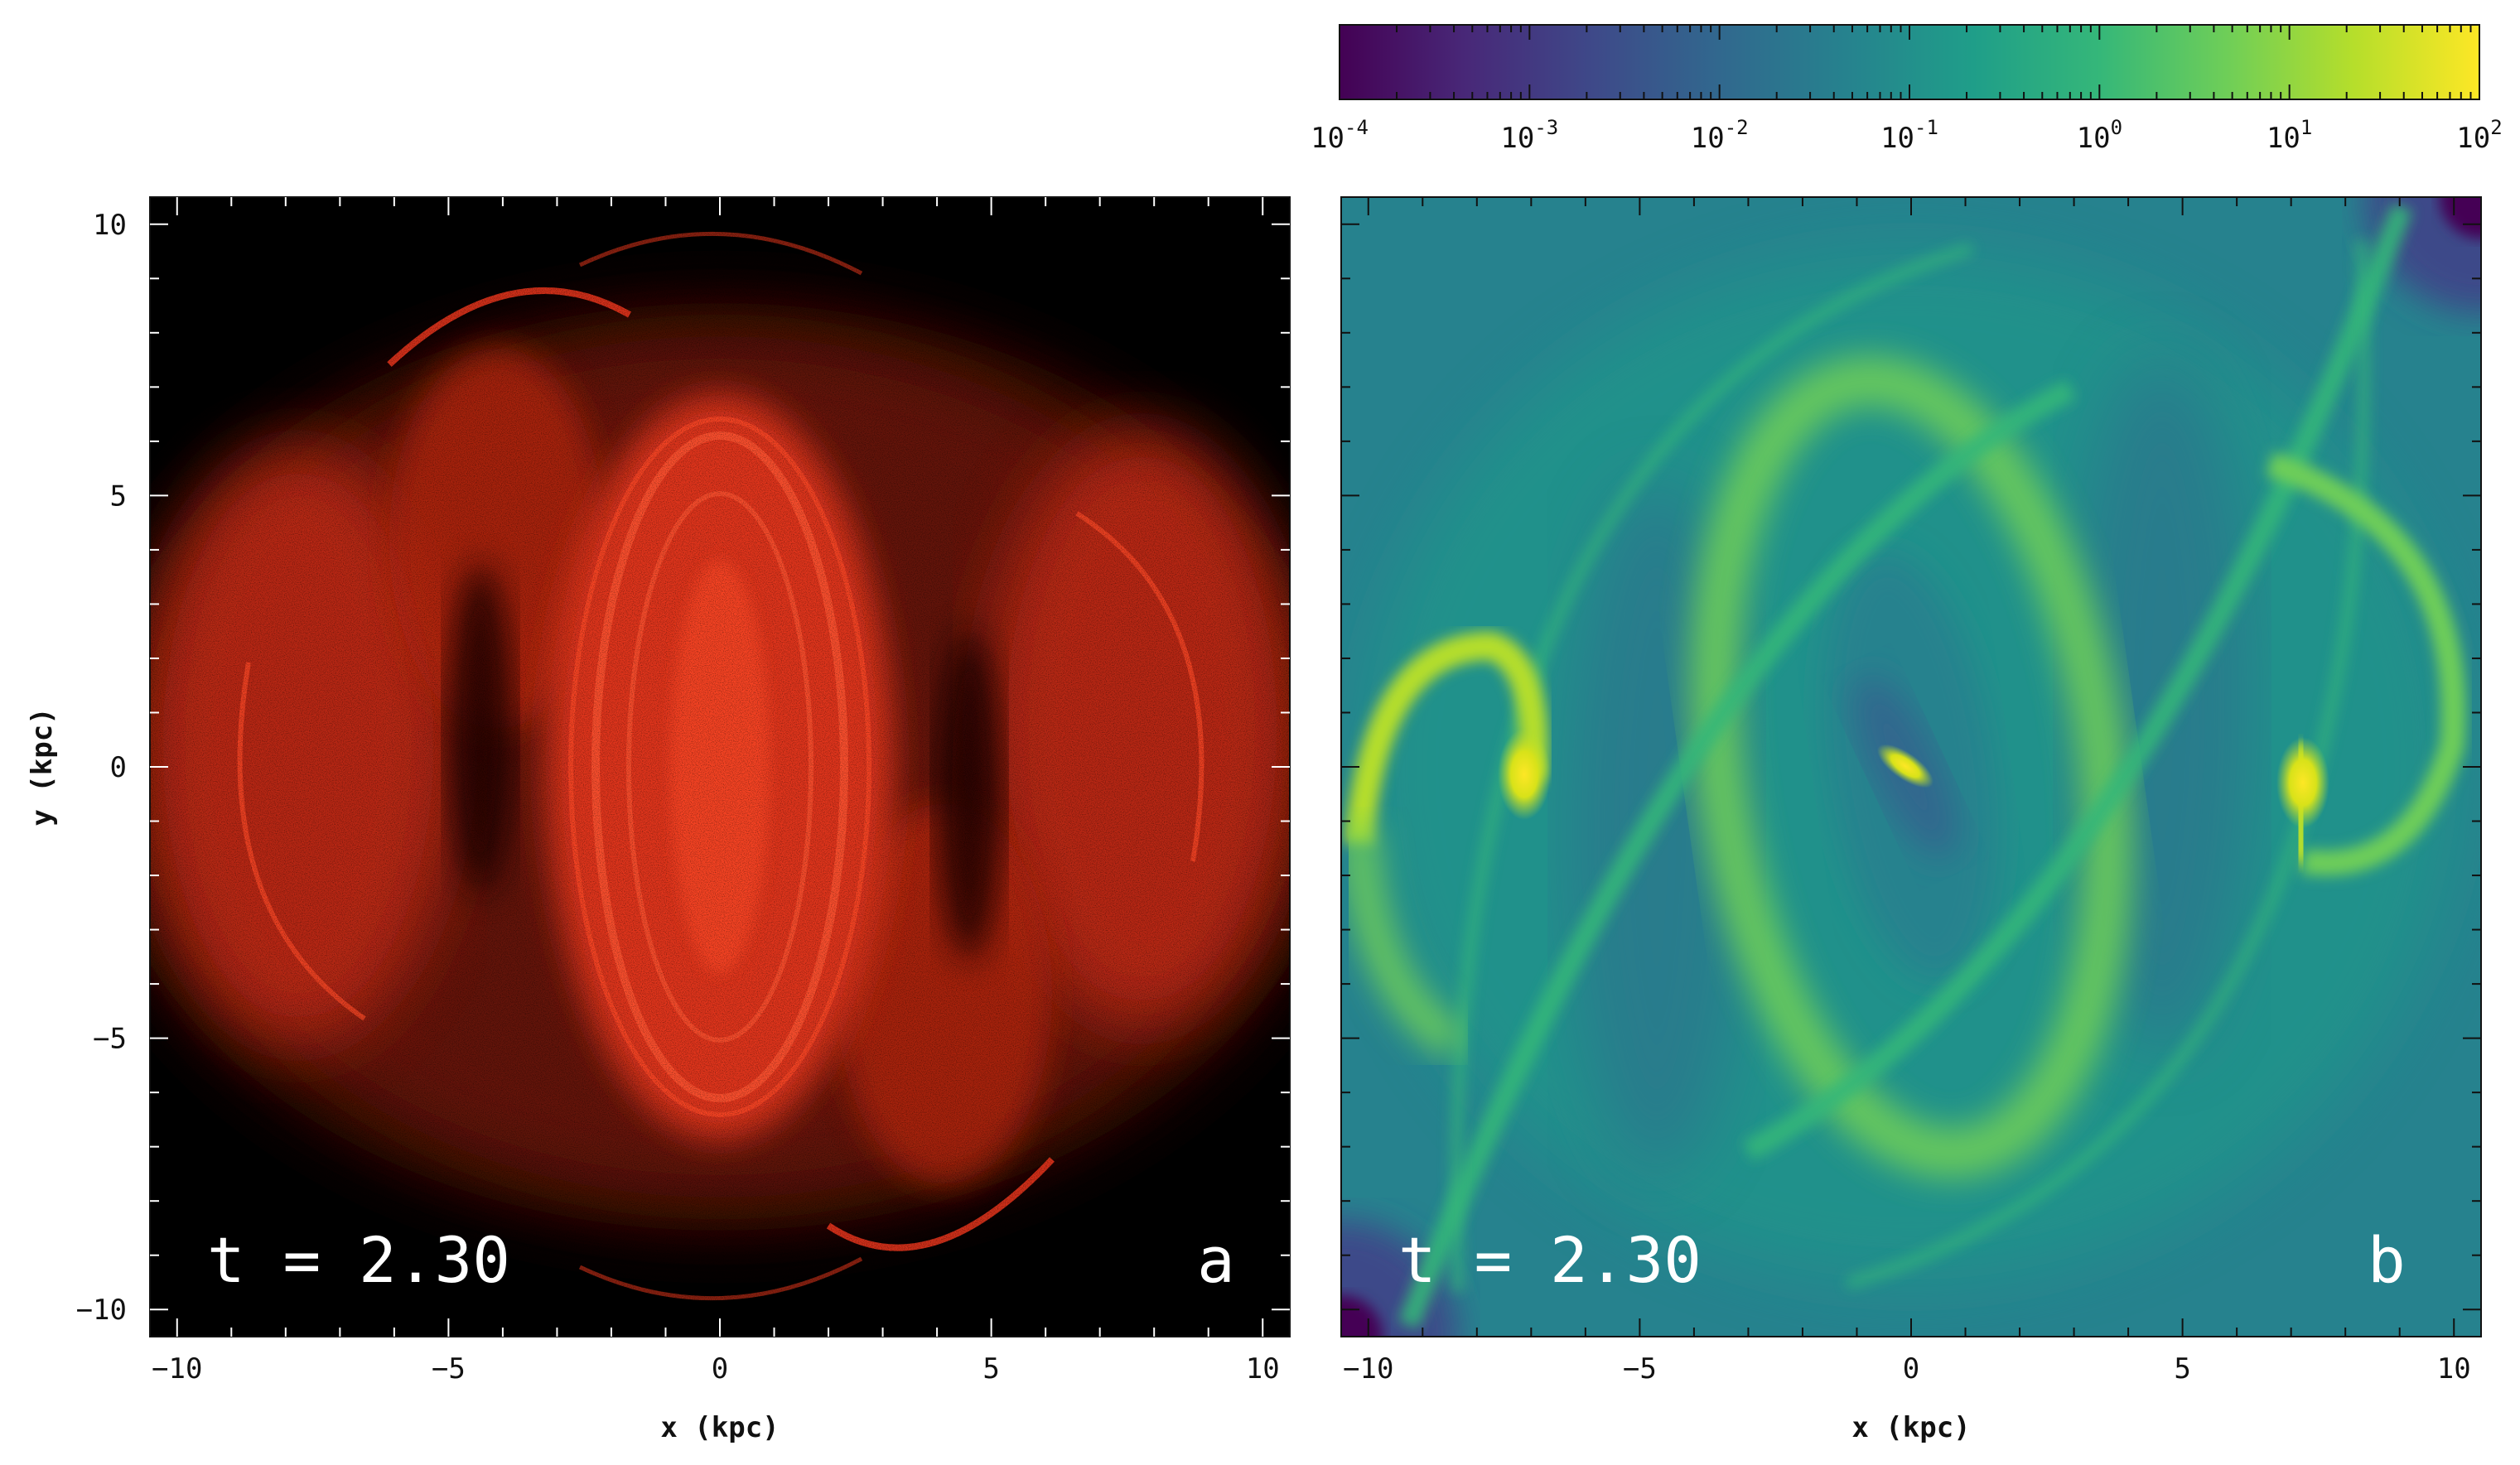 The width and height of the screenshot is (2520, 1465). What do you see at coordinates (720, 1368) in the screenshot?
I see `x-tick-label-a: 0` at bounding box center [720, 1368].